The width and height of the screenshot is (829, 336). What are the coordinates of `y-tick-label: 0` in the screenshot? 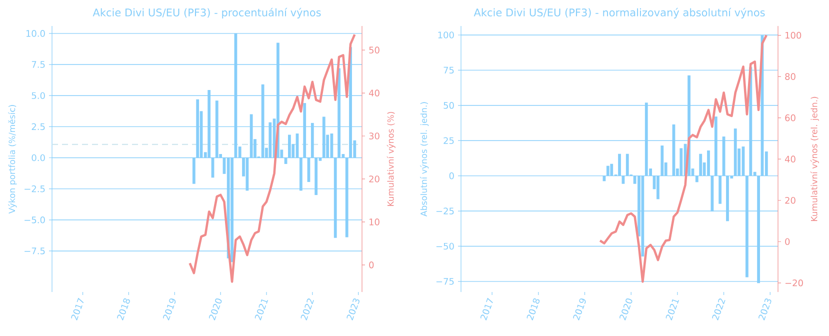 It's located at (451, 176).